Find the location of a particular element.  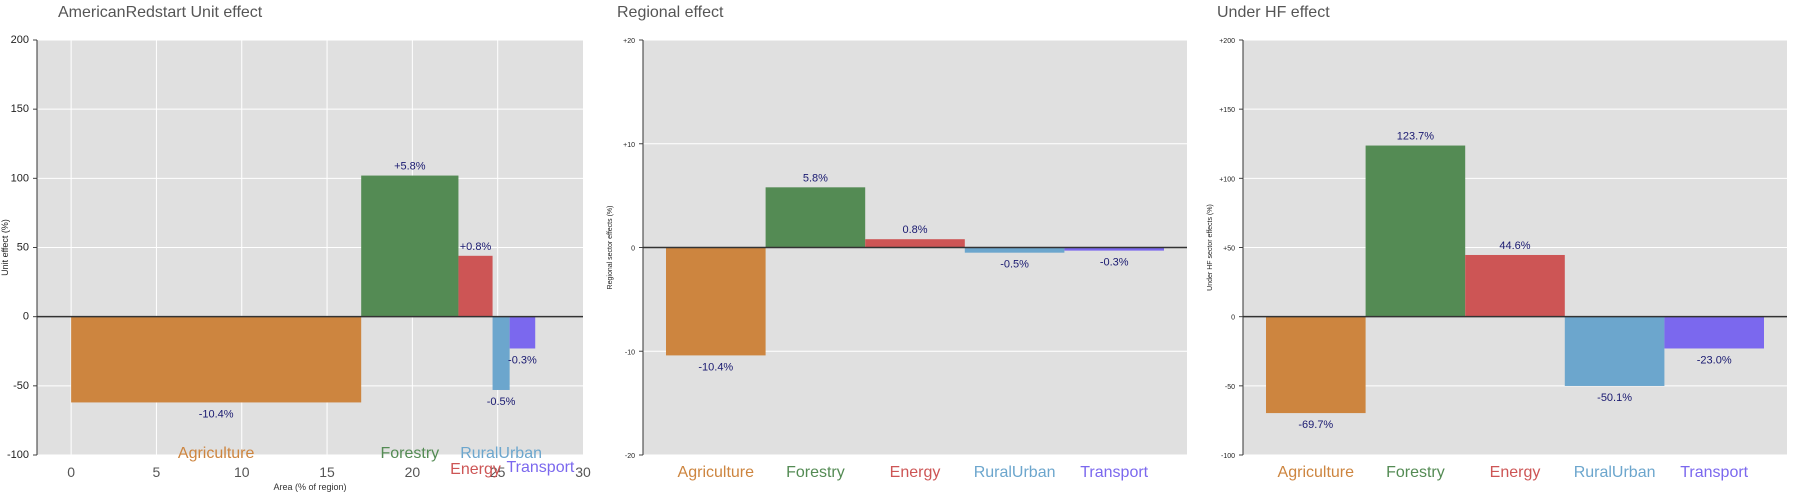

data-label: 44.6% is located at coordinates (1514, 246).